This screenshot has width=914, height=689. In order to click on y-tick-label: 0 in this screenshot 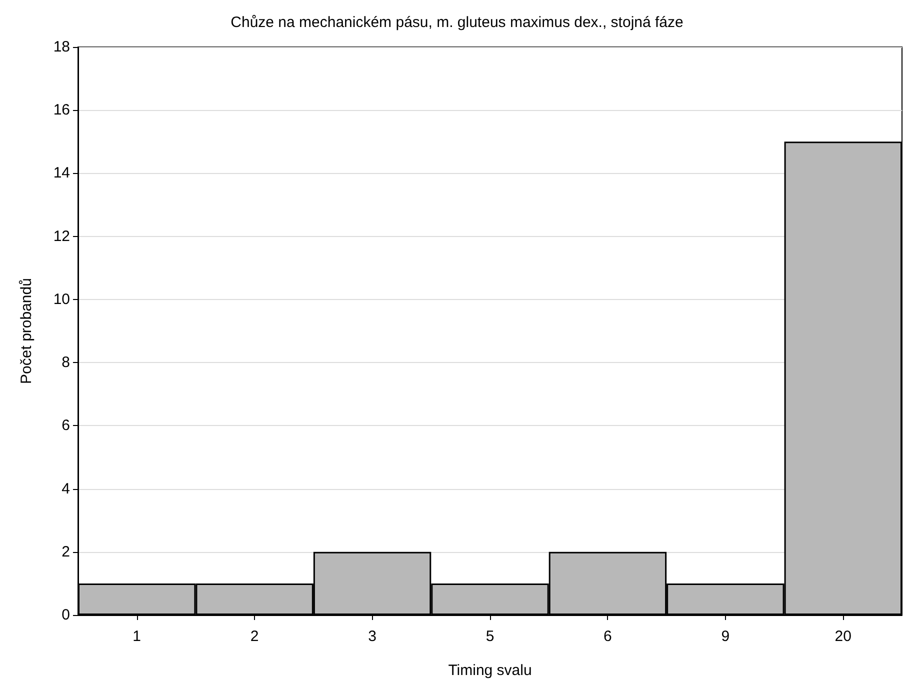, I will do `click(66, 615)`.